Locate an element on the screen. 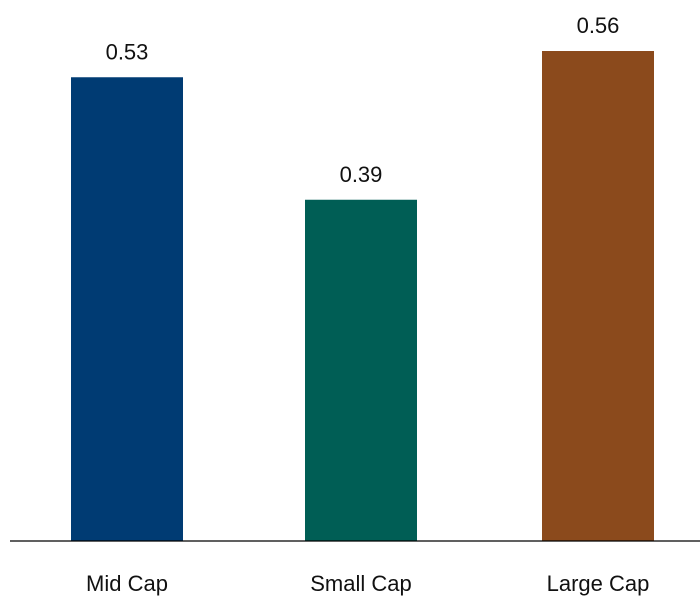 The width and height of the screenshot is (700, 604). bar-large-cap is located at coordinates (598, 296).